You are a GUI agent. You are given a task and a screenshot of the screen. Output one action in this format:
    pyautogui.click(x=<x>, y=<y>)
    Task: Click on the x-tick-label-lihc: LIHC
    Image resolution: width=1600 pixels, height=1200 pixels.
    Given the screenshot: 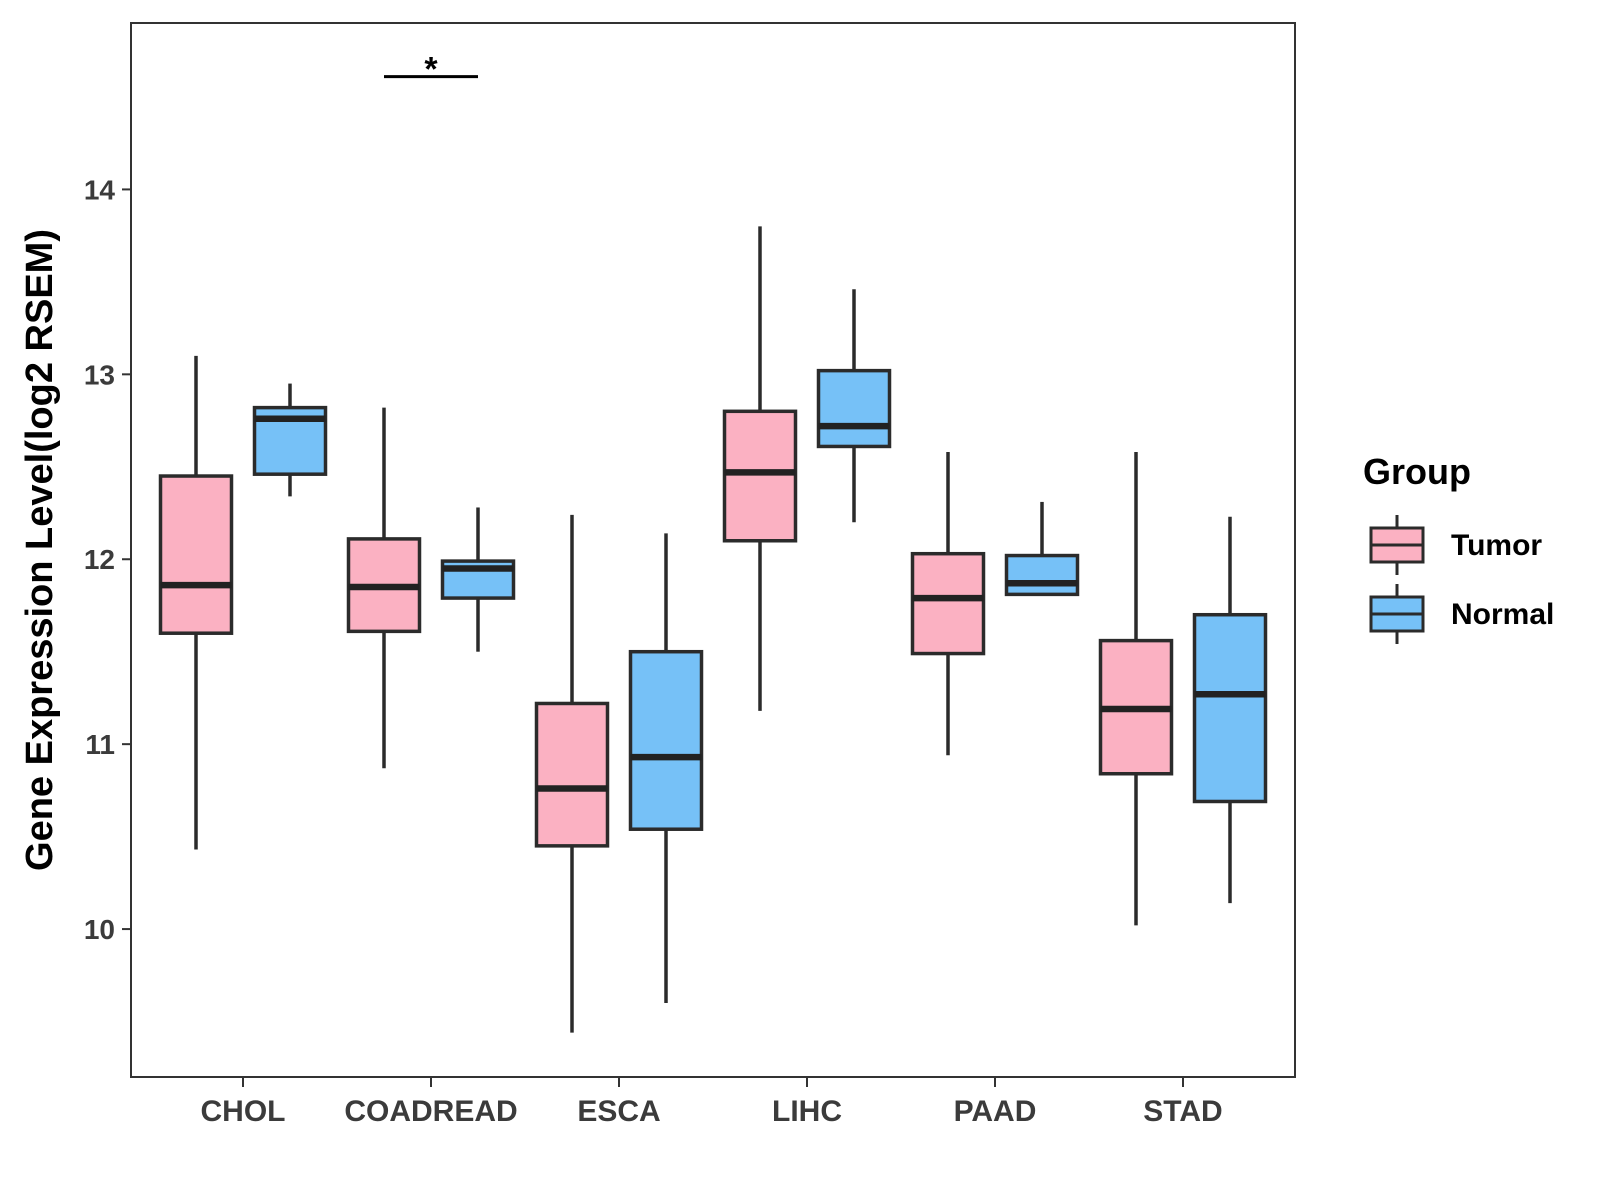 What is the action you would take?
    pyautogui.click(x=807, y=1111)
    